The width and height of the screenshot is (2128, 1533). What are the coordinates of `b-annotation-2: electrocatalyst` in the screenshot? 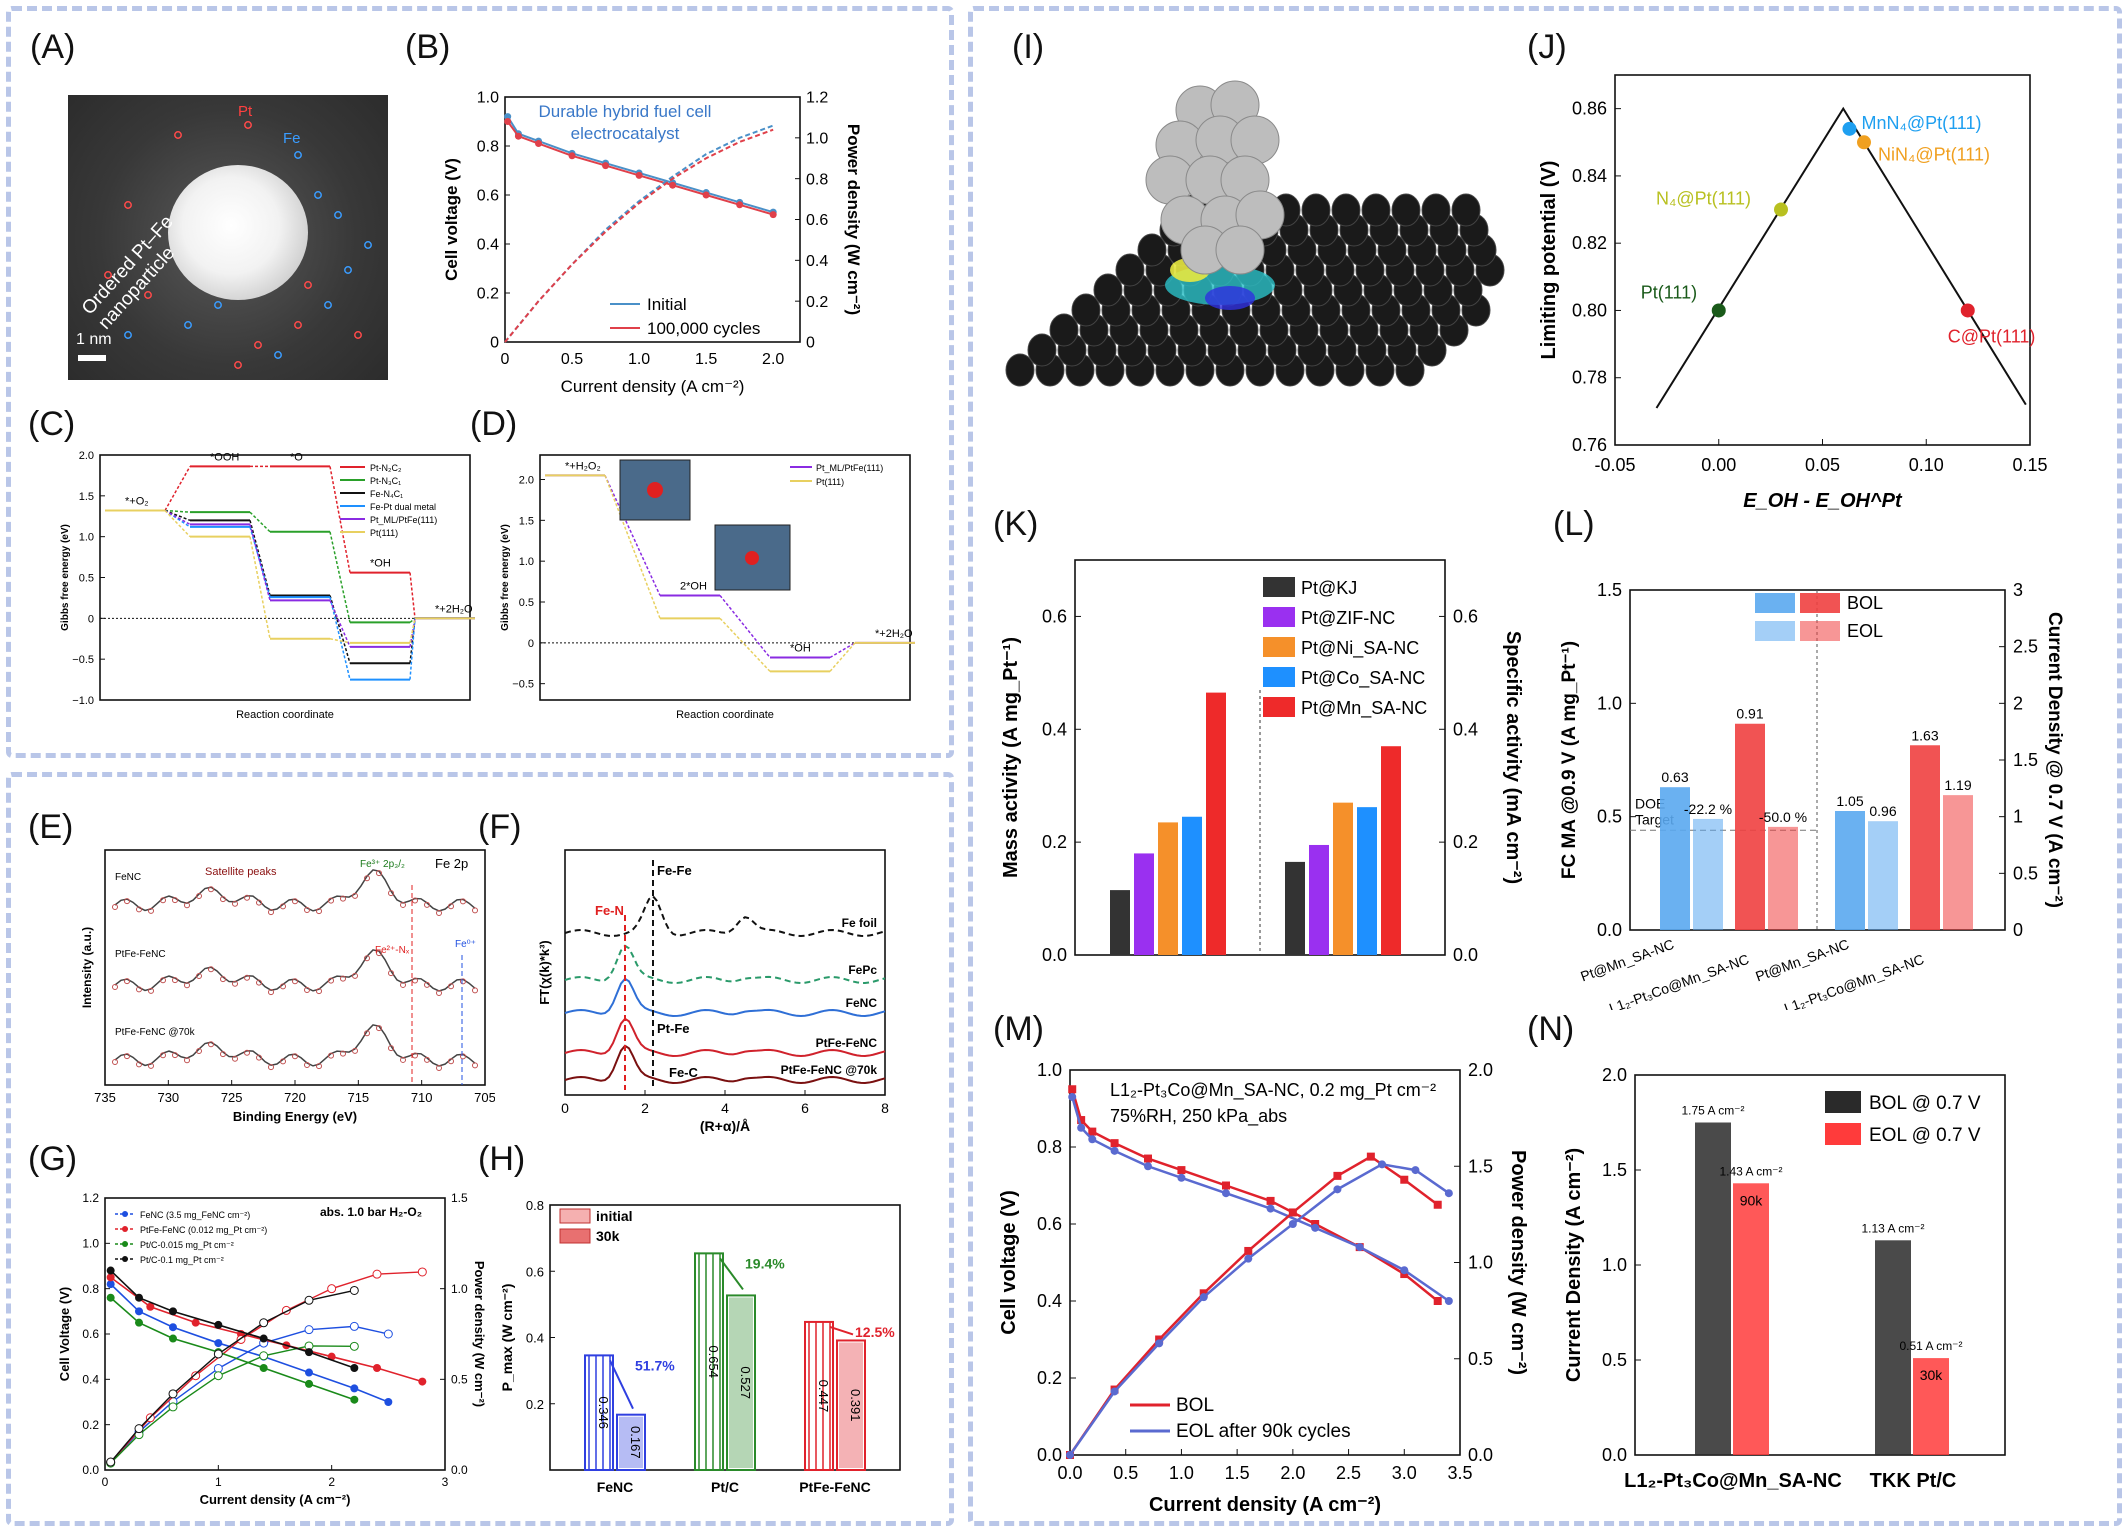 It's located at (625, 133).